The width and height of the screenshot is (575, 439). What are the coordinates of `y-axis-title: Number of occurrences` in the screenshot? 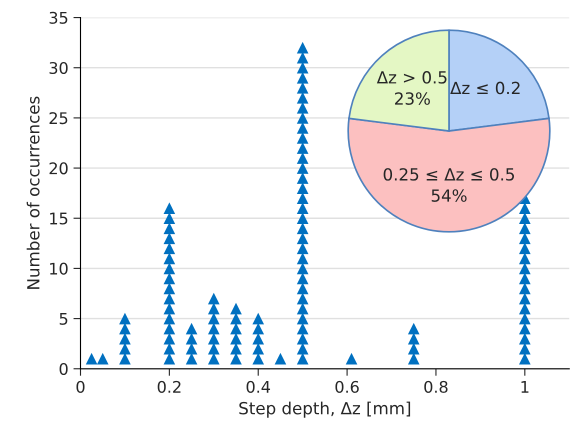 It's located at (33, 192).